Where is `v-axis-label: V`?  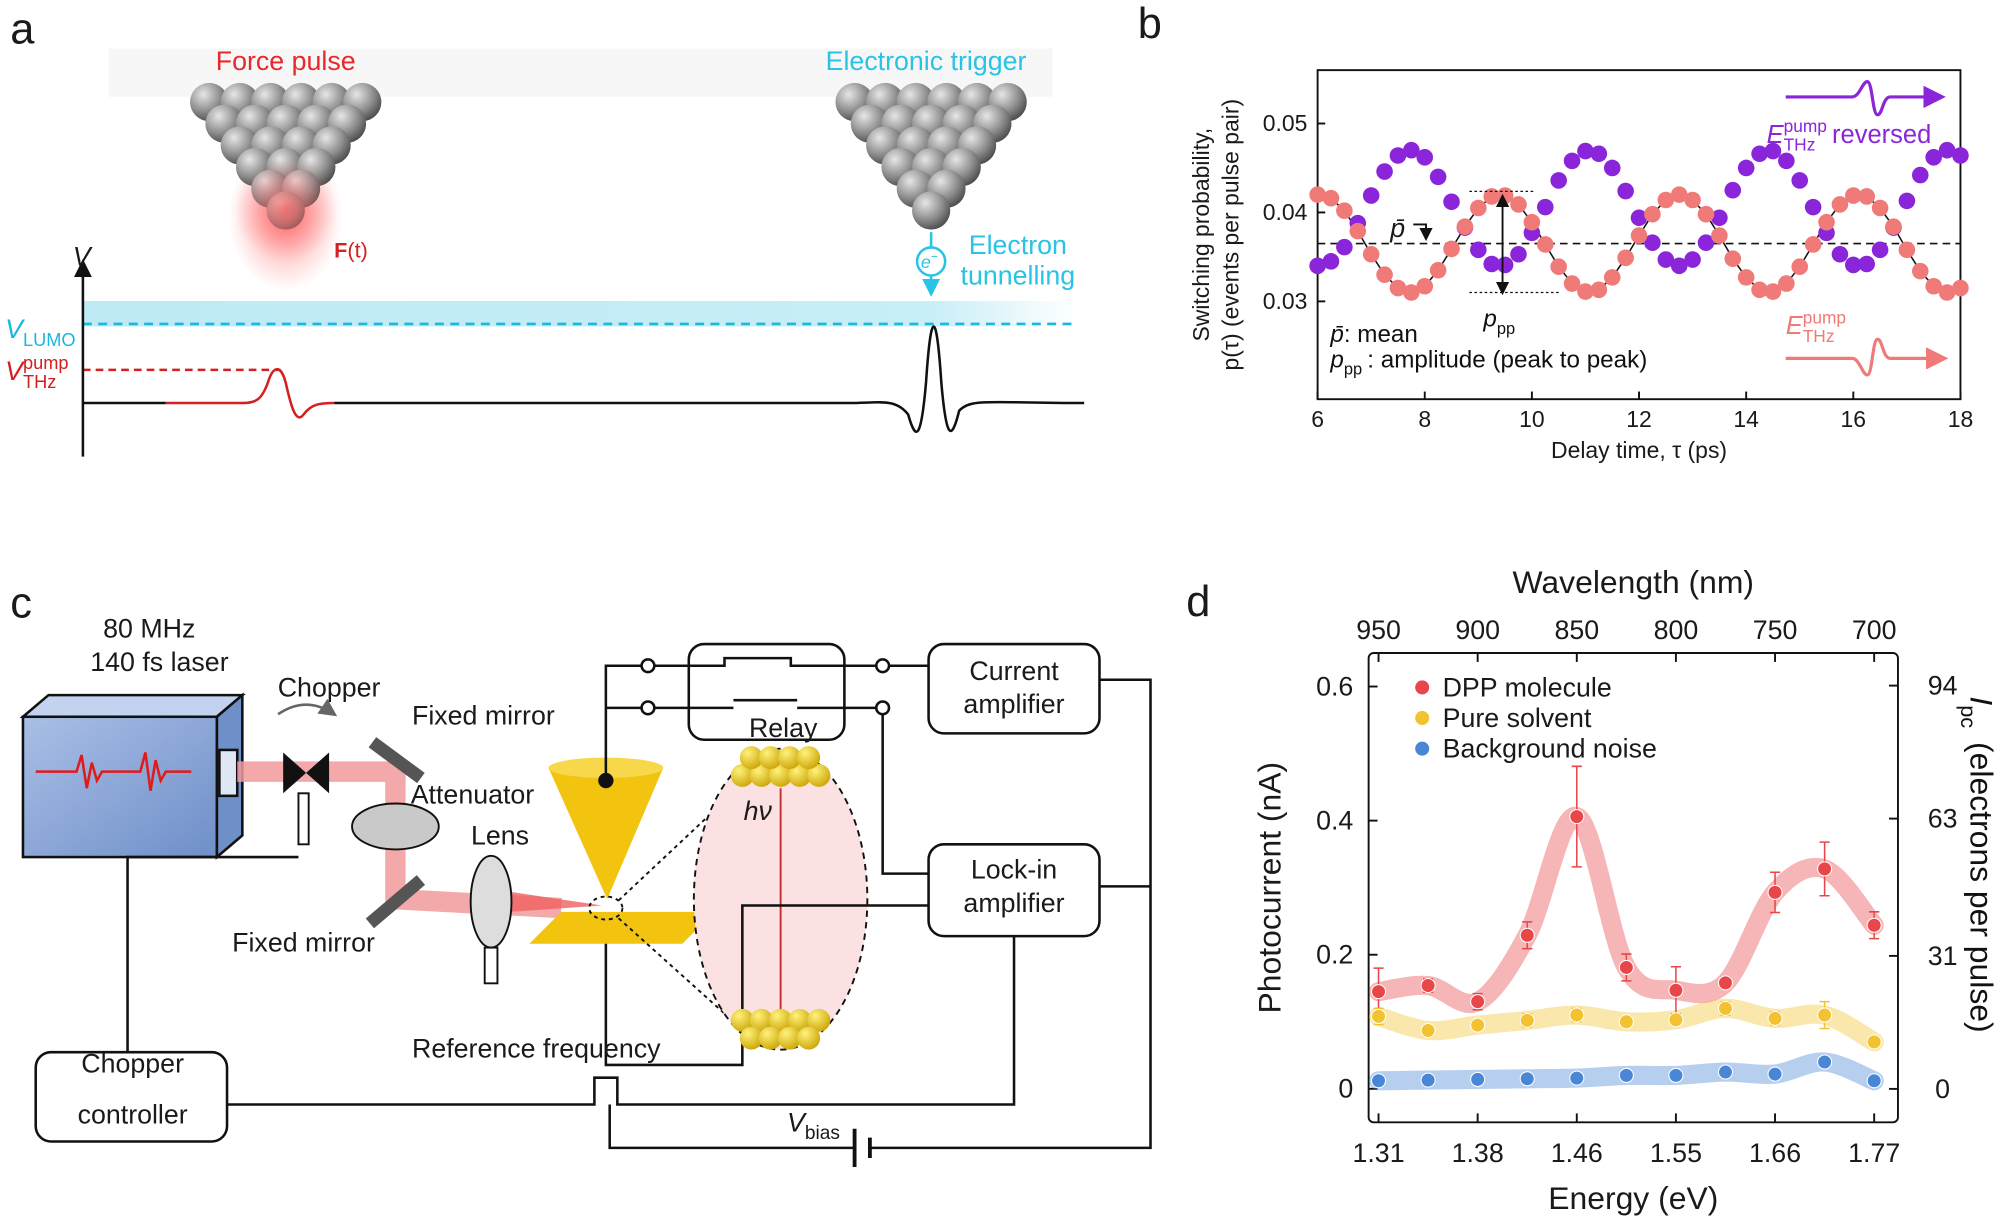 v-axis-label: V is located at coordinates (83, 256).